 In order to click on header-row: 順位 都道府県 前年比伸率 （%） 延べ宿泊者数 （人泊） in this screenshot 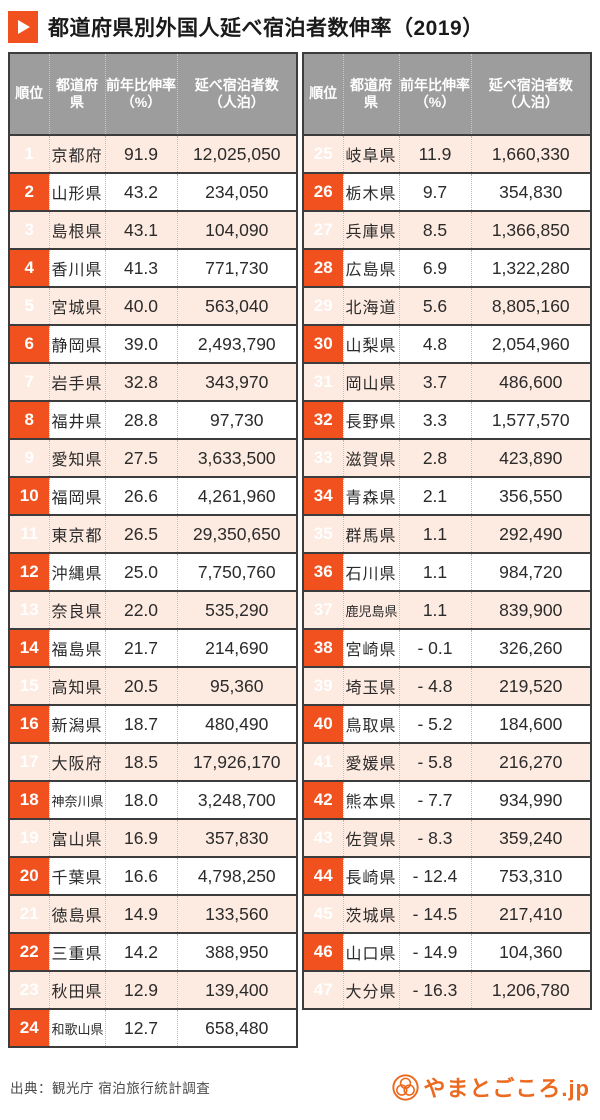, I will do `click(153, 94)`.